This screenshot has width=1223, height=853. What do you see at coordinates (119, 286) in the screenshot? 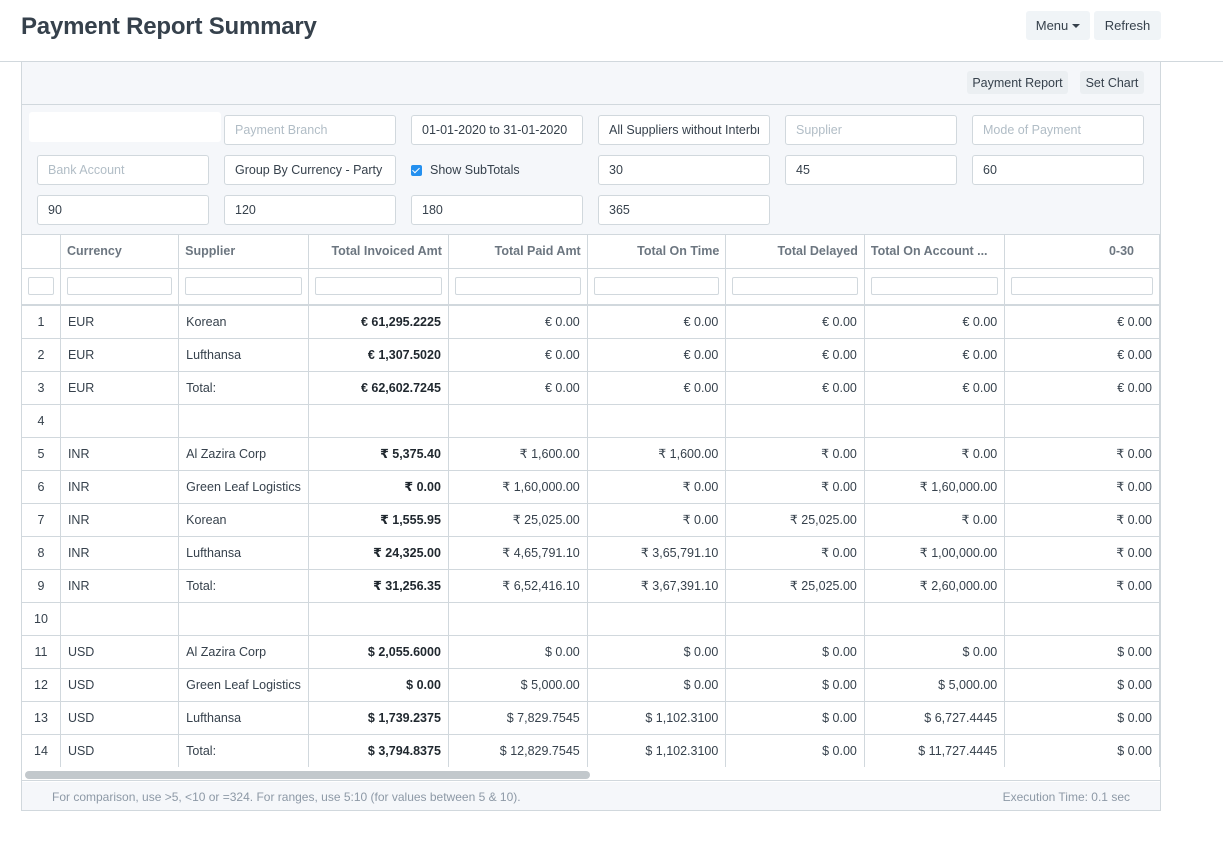
I see `currency-column-filter` at bounding box center [119, 286].